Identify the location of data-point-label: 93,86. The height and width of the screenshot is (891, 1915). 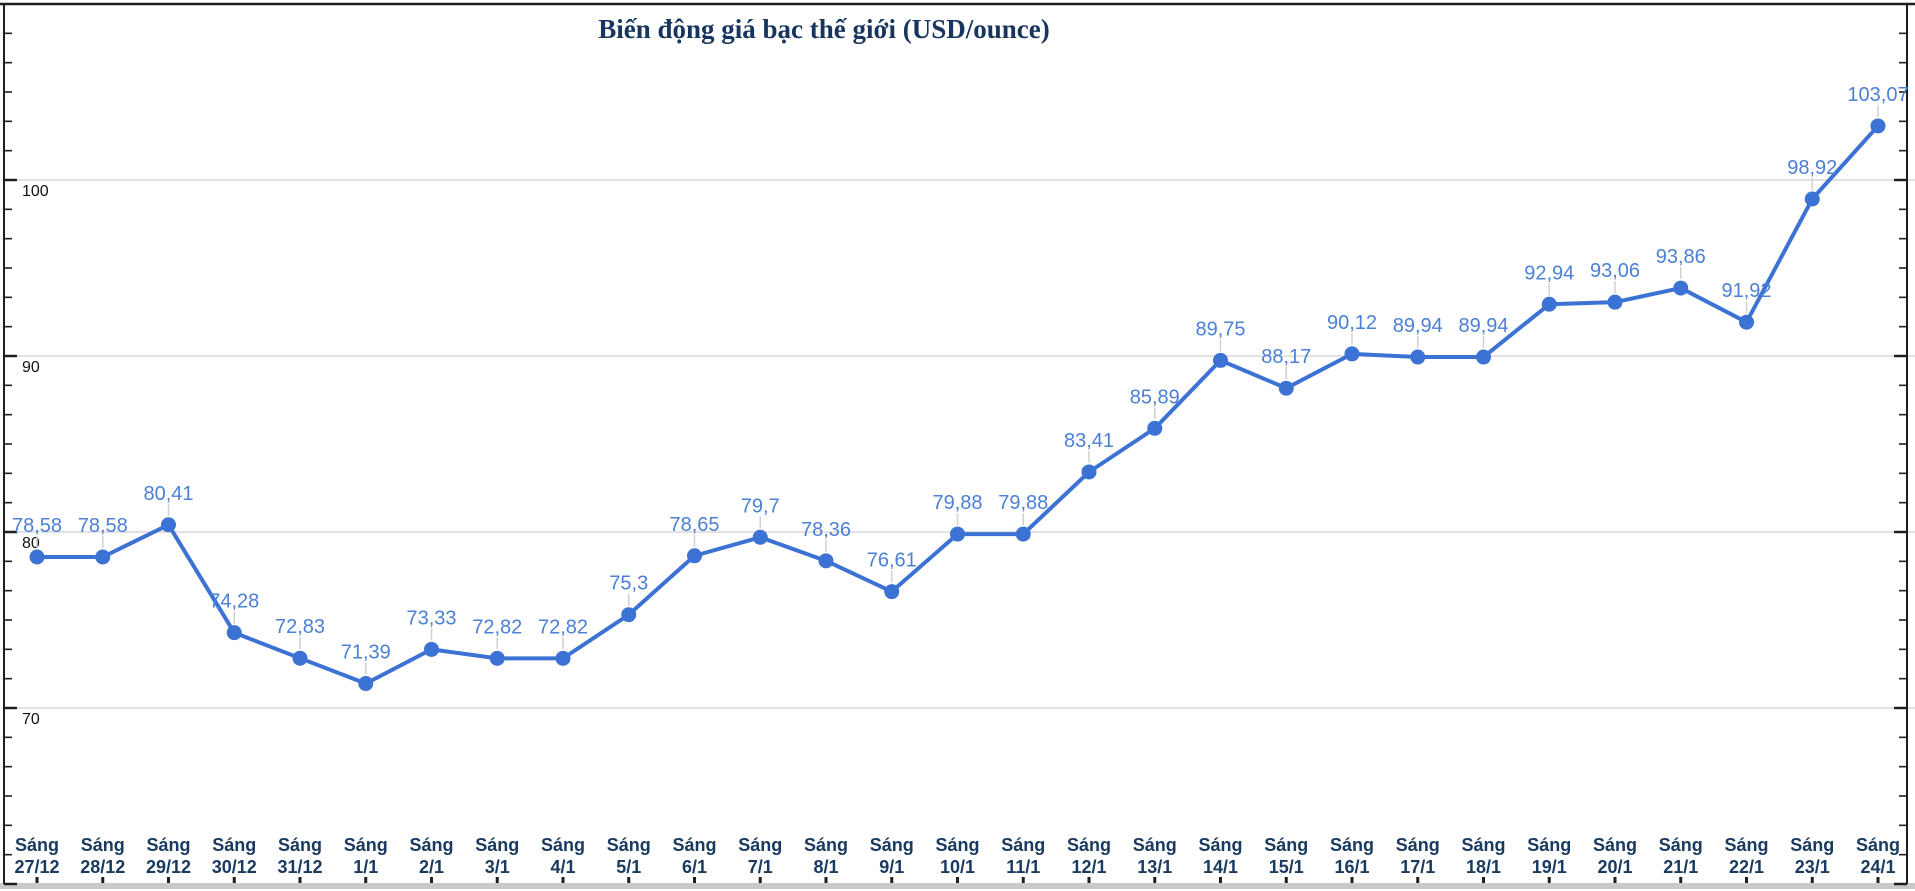
(1681, 257).